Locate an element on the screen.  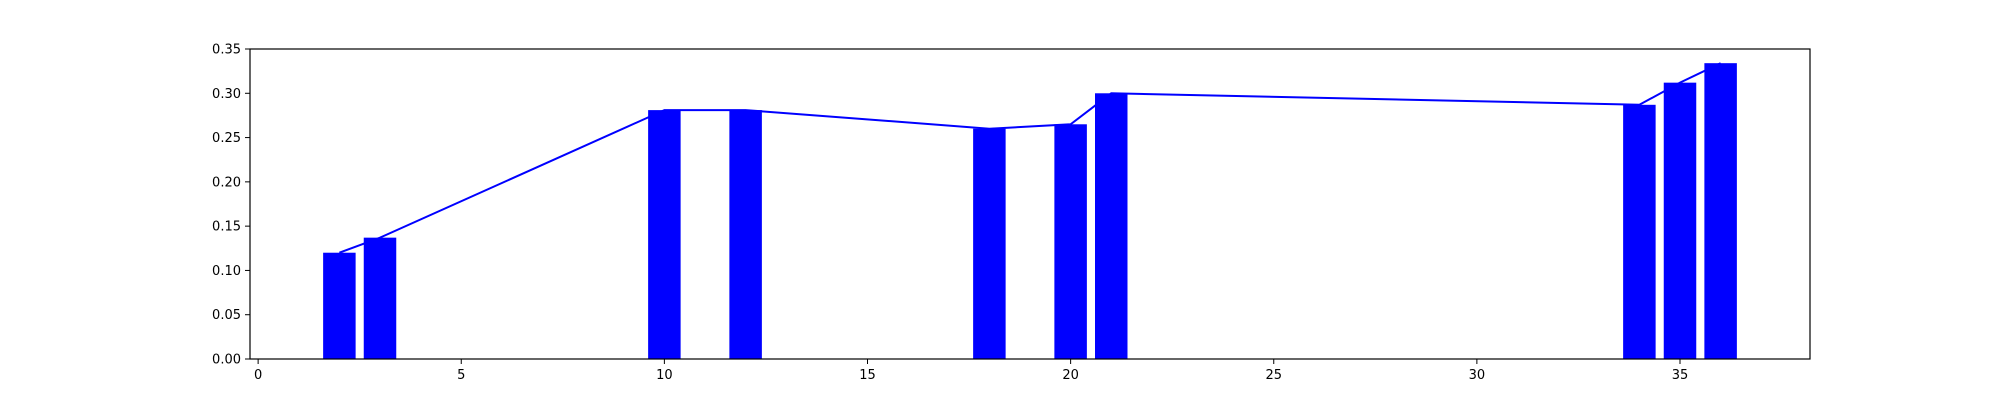
y-tick-label-1: 0.05 is located at coordinates (226, 315).